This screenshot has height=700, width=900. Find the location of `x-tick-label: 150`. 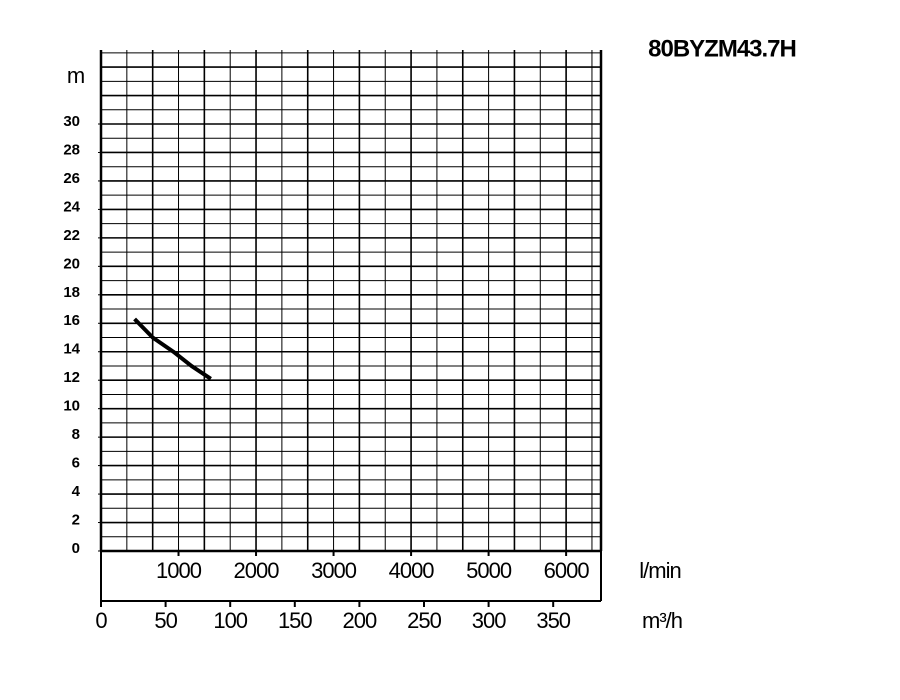

x-tick-label: 150 is located at coordinates (295, 620).